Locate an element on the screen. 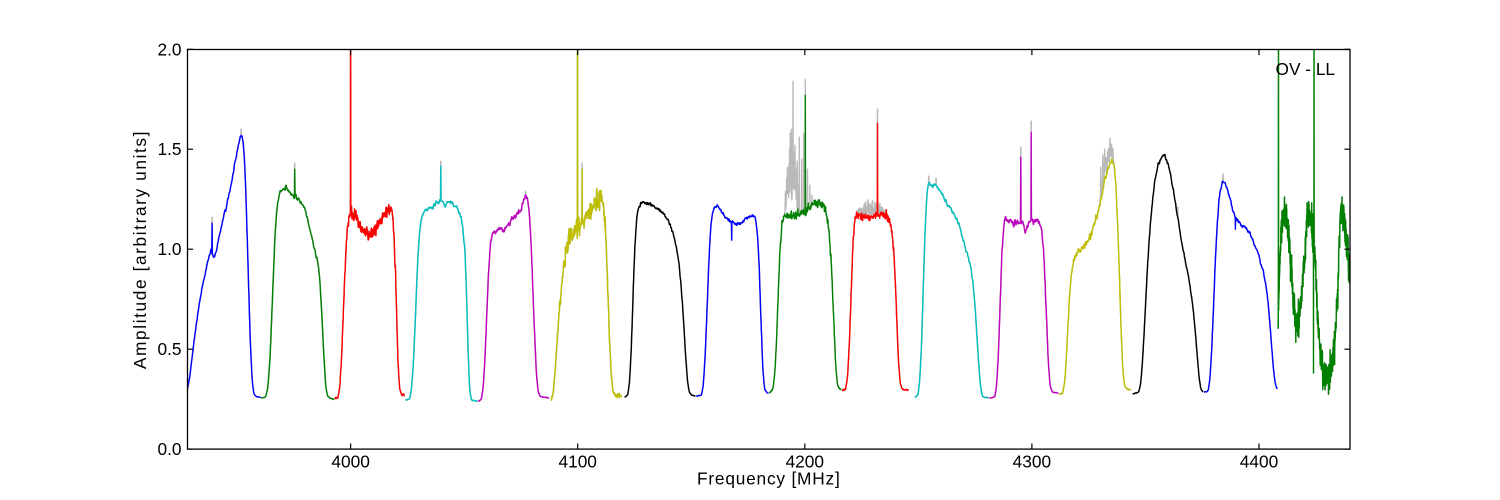 This screenshot has width=1500, height=500. svg-text: 4400 is located at coordinates (1259, 462).